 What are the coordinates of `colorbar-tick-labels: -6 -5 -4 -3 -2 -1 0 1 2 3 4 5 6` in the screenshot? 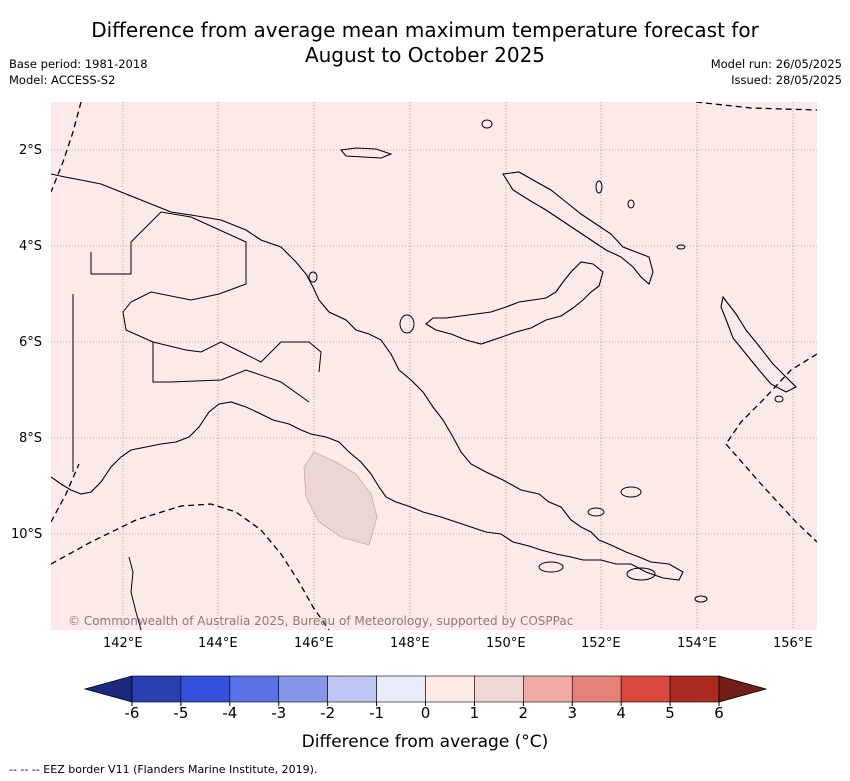 It's located at (425, 715).